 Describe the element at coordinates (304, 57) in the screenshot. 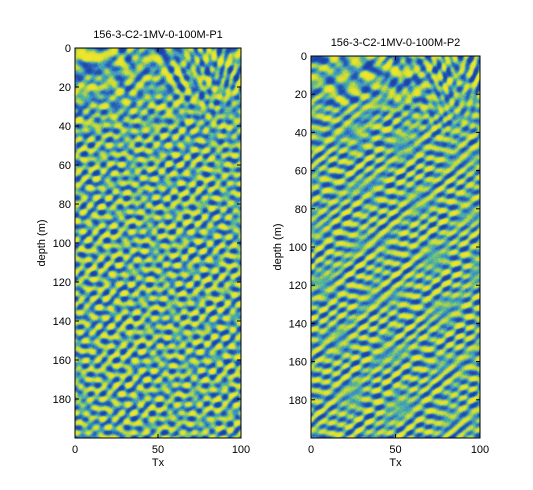

I see `p2-ytick-label: 0` at that location.